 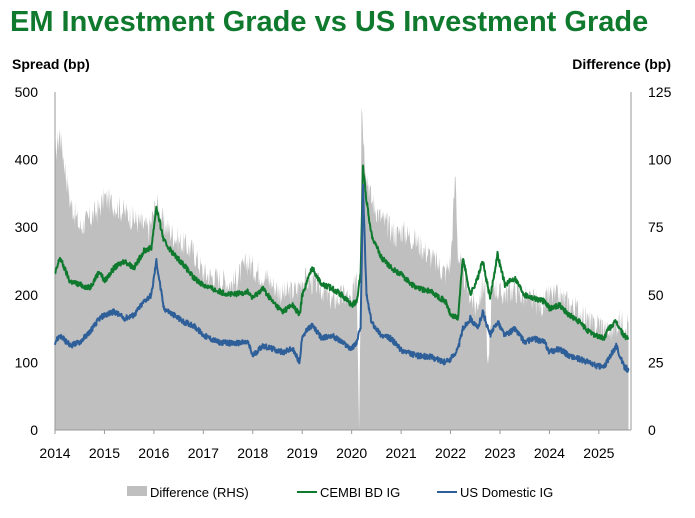 What do you see at coordinates (199, 492) in the screenshot?
I see `legend-difference-label: Difference (RHS)` at bounding box center [199, 492].